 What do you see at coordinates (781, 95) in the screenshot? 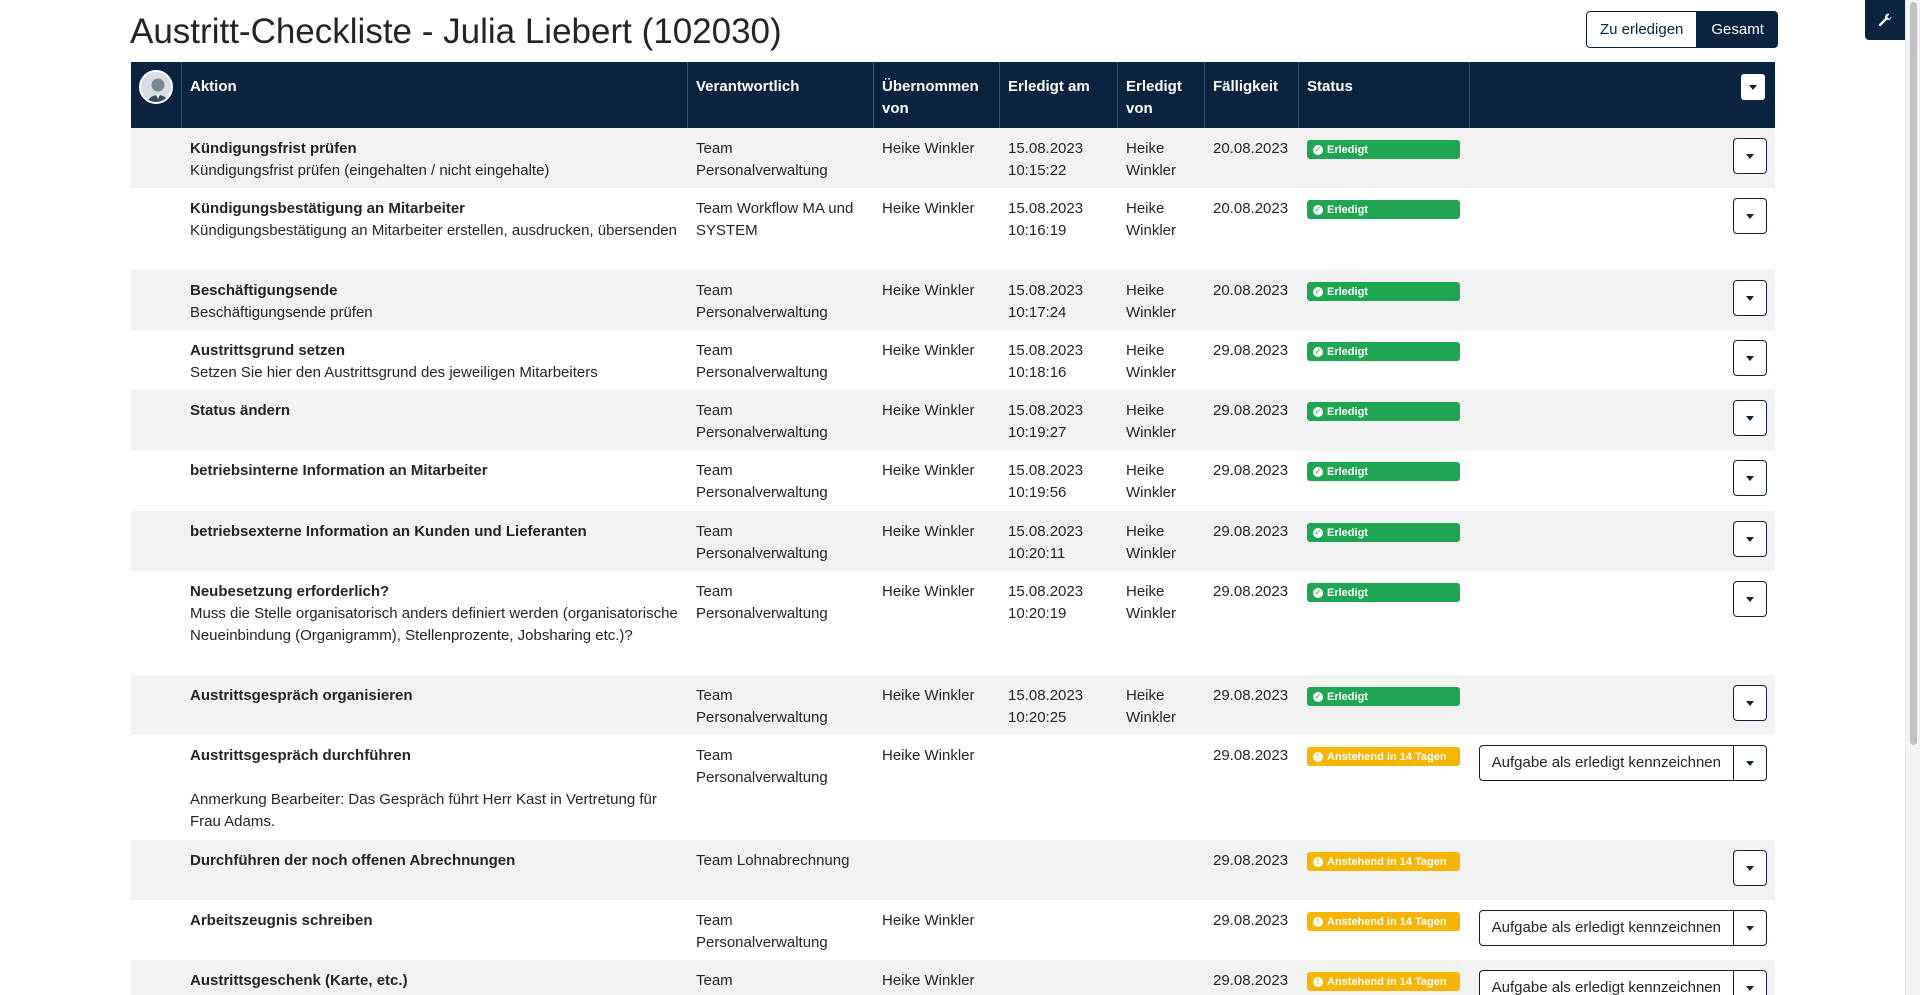
I see `header-verantwortlich: Verantwortlich` at bounding box center [781, 95].